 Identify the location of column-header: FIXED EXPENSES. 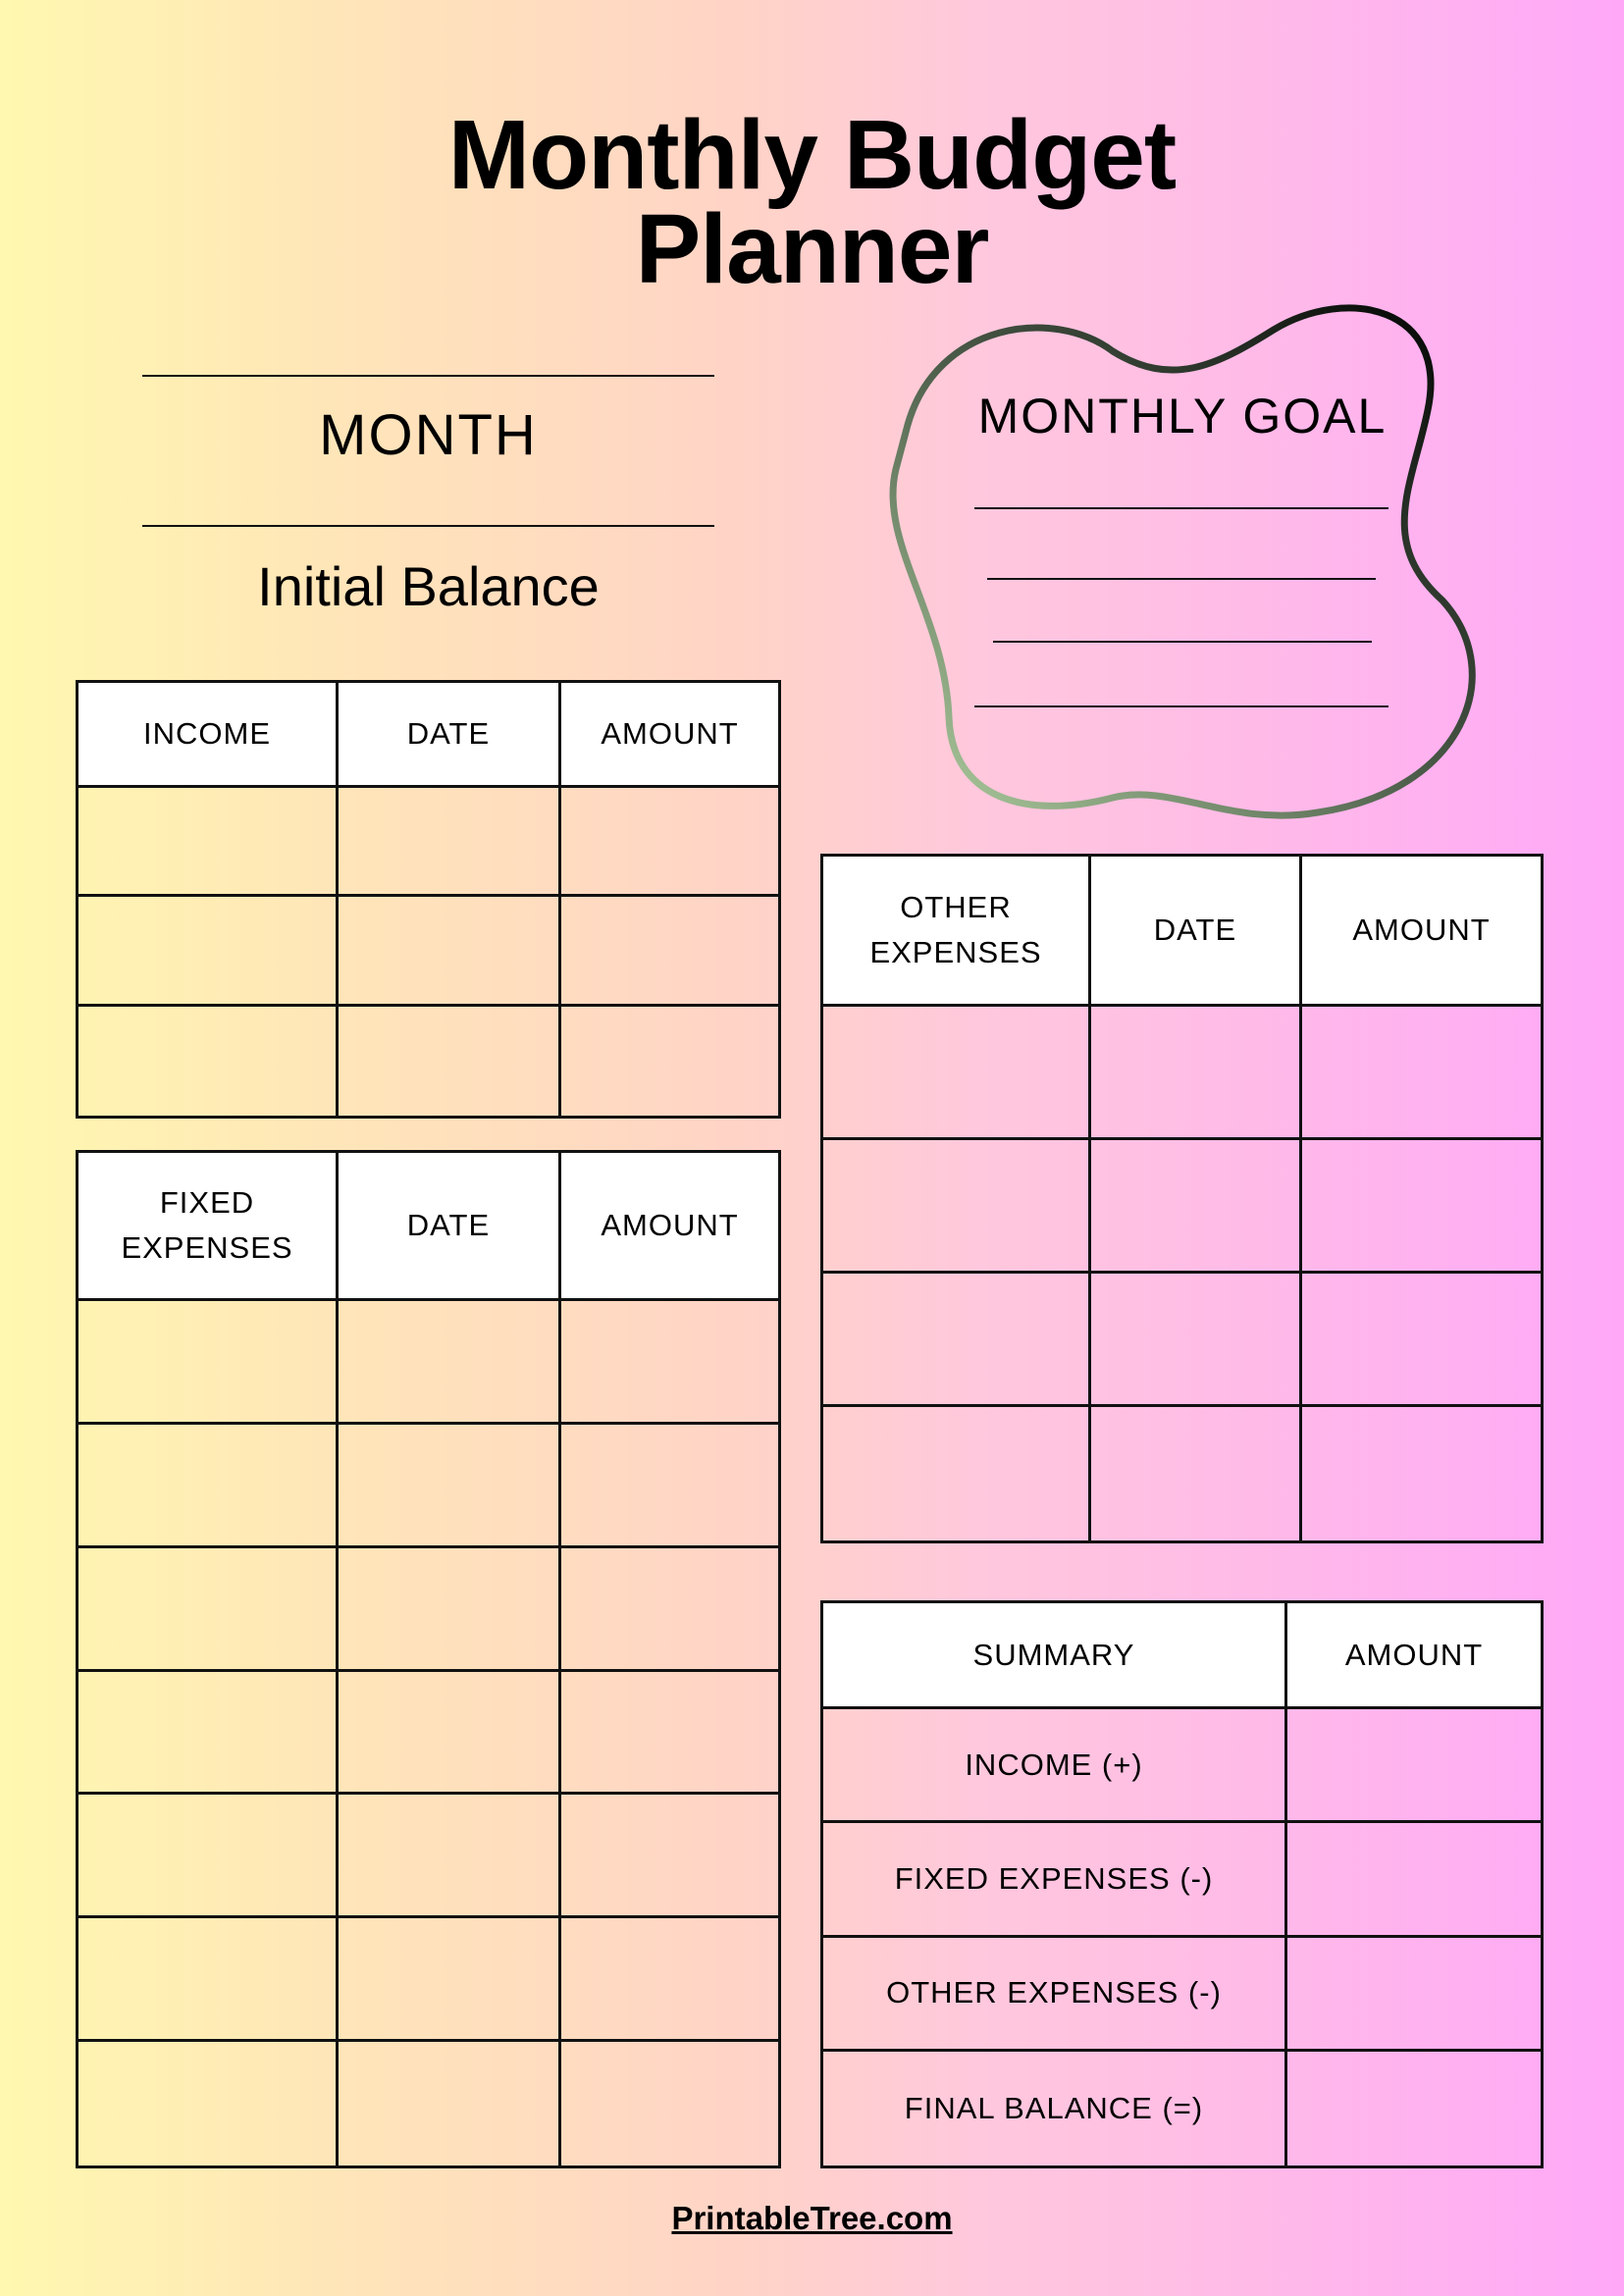
(209, 1227).